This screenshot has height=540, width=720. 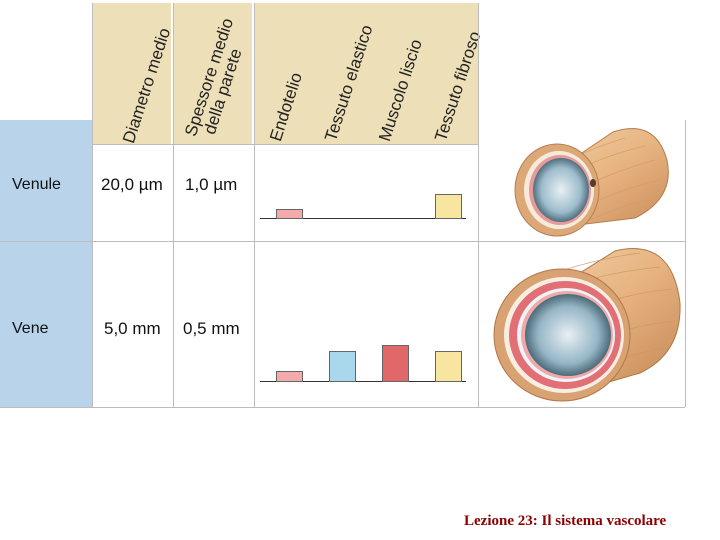 I want to click on vein-illustration, so click(x=587, y=325).